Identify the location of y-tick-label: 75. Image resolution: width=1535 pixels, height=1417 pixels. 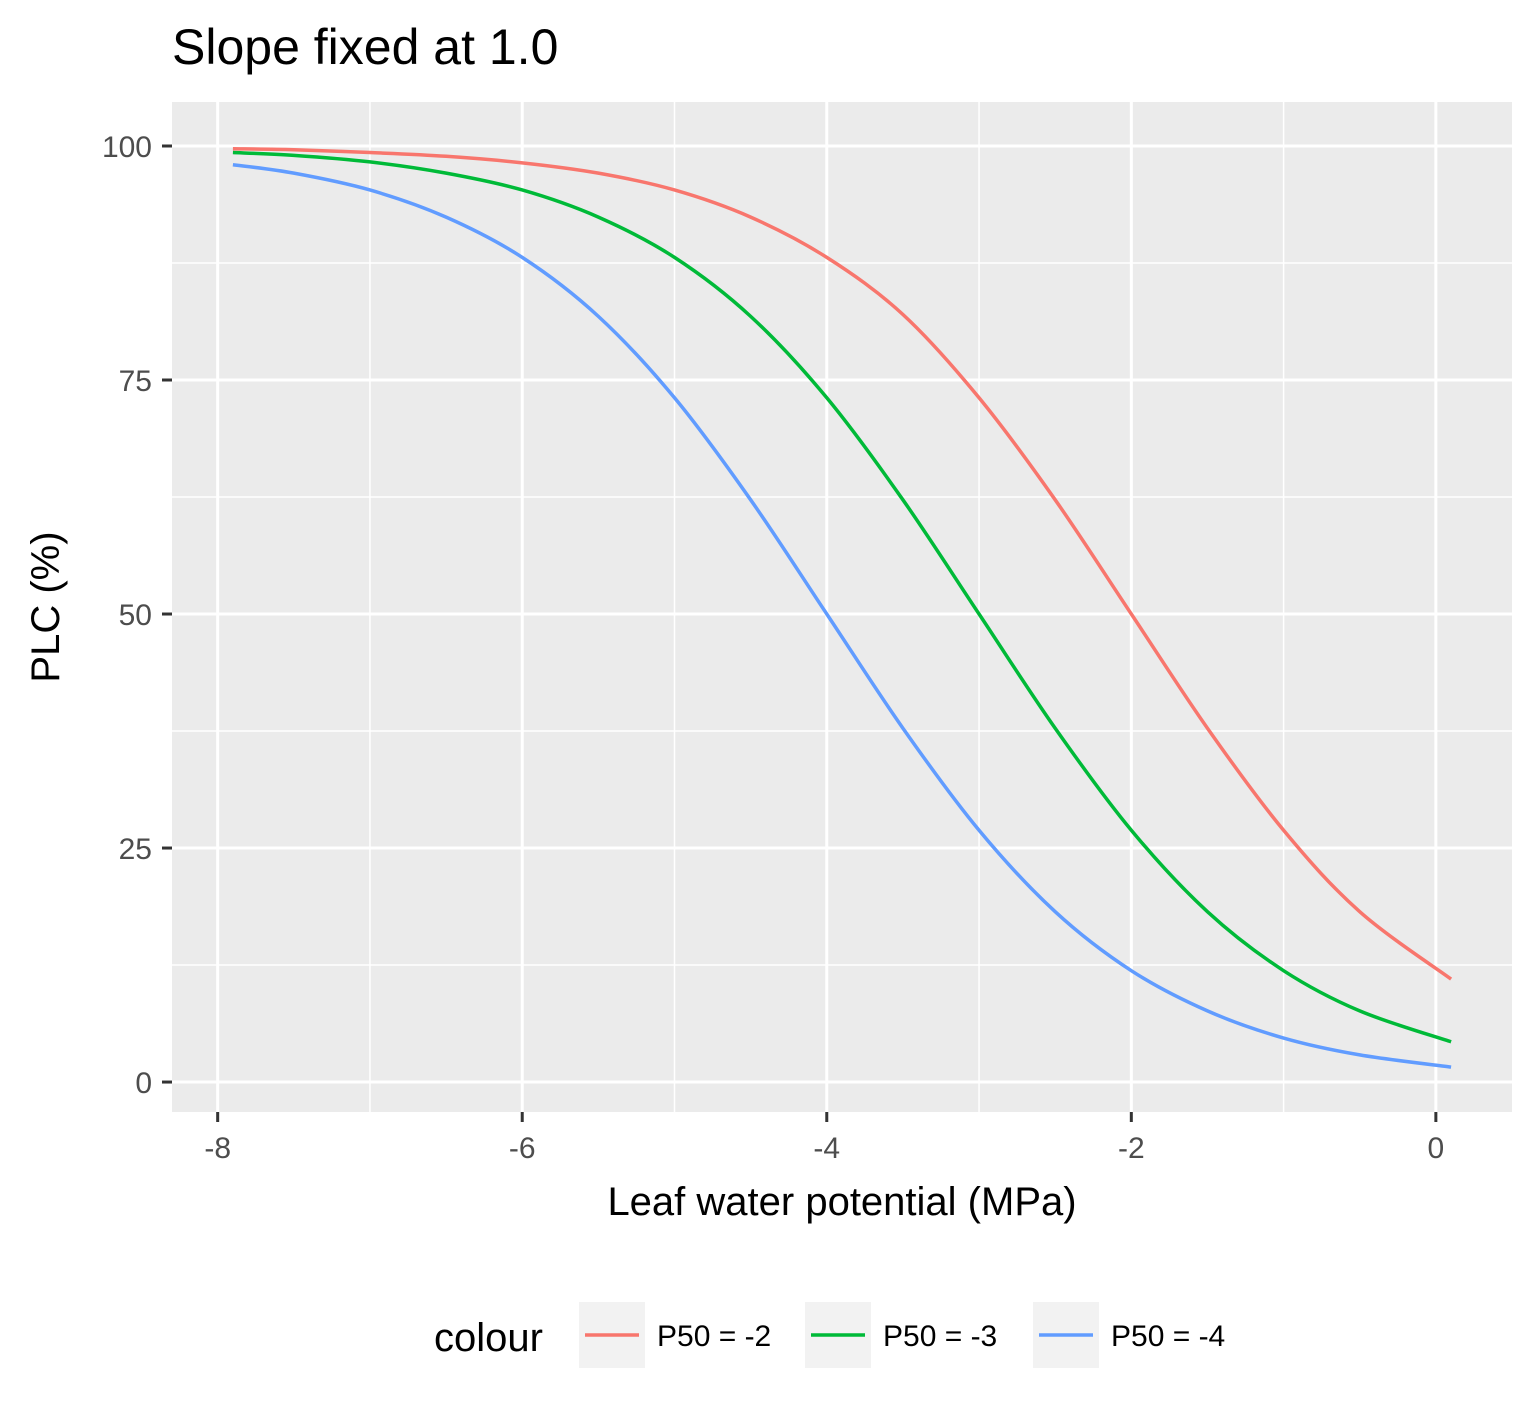
(135, 381).